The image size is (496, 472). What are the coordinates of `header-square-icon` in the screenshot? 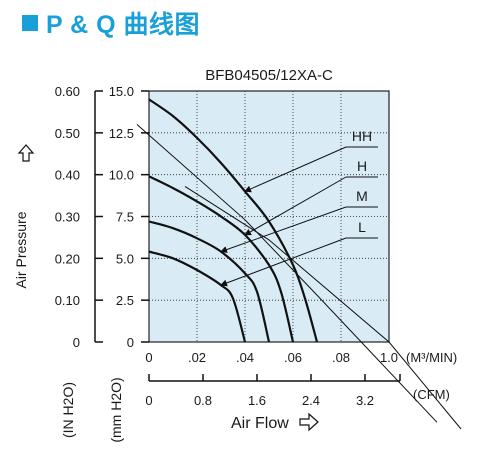 It's located at (30, 23).